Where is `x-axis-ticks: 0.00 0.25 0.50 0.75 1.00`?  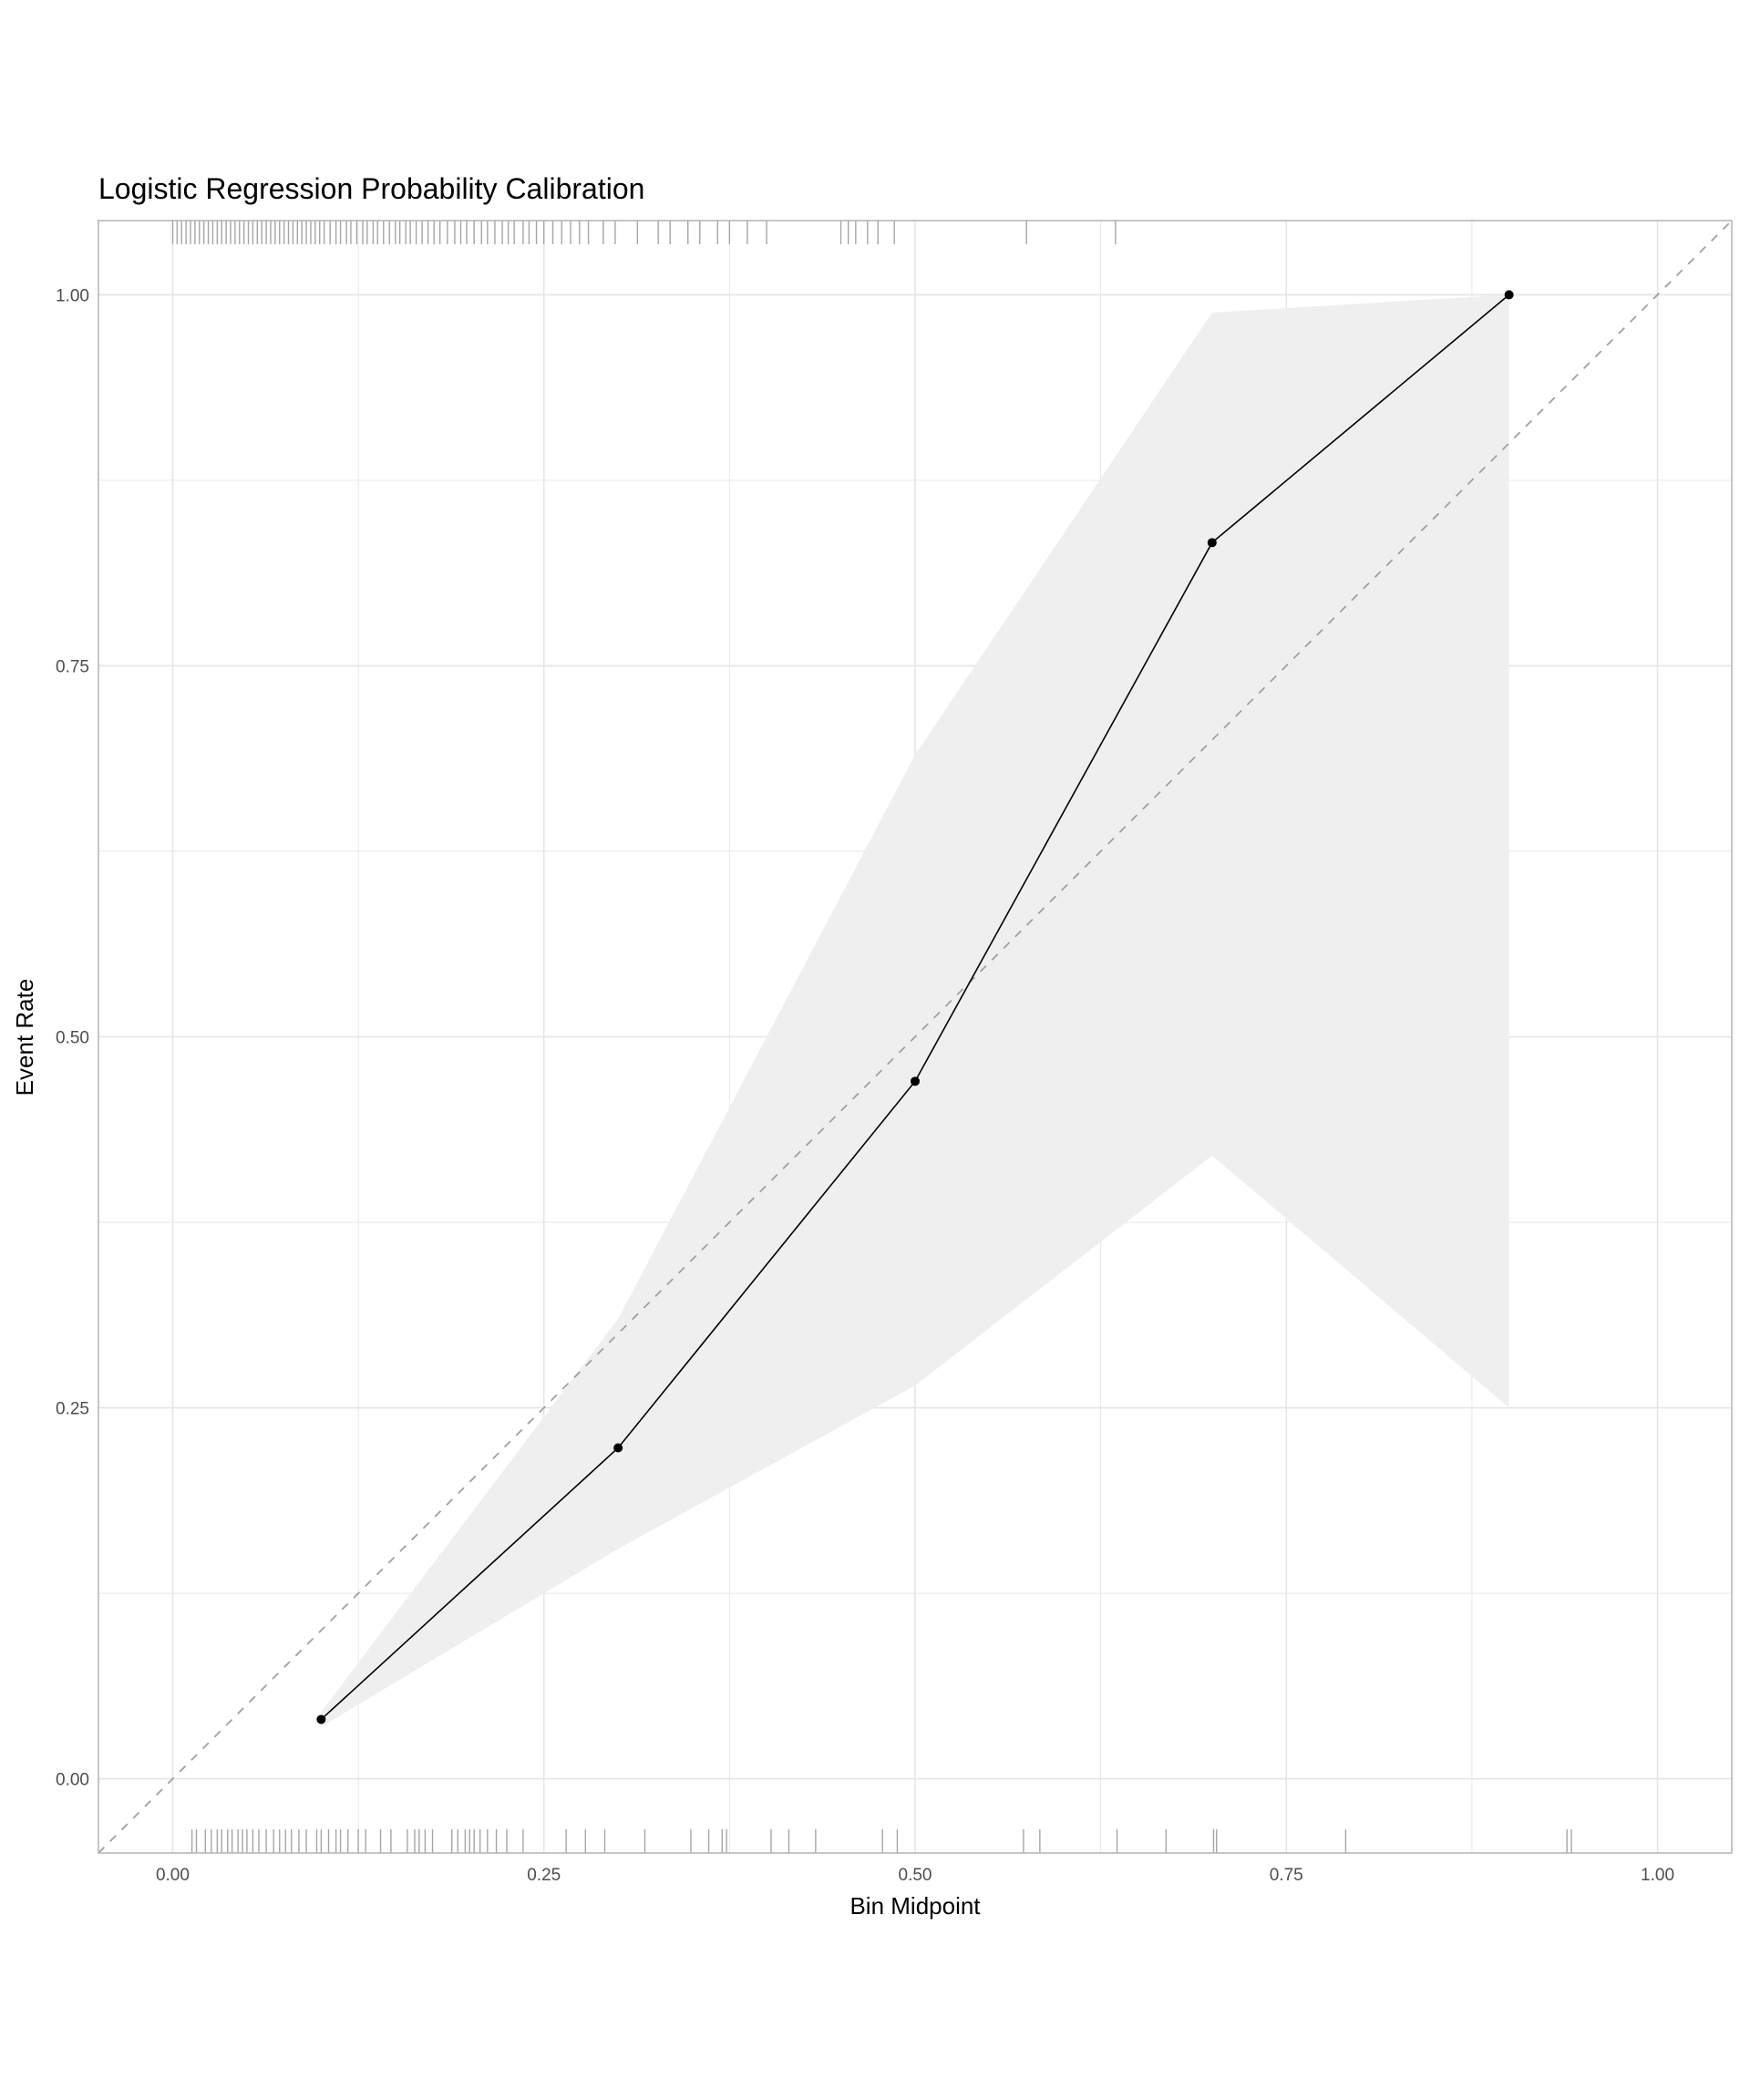
x-axis-ticks: 0.00 0.25 0.50 0.75 1.00 is located at coordinates (915, 1876).